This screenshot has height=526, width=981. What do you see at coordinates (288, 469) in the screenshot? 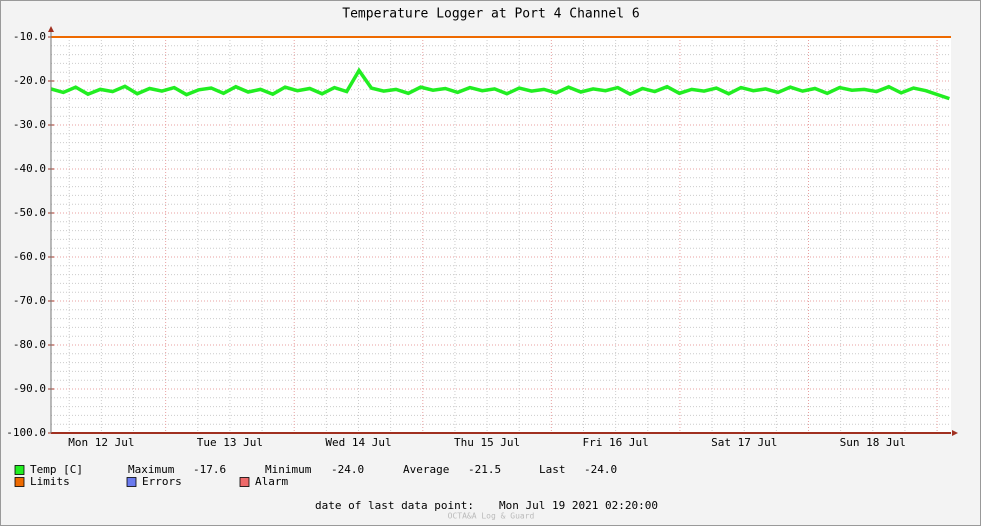
I see `stat-name: Minimum` at bounding box center [288, 469].